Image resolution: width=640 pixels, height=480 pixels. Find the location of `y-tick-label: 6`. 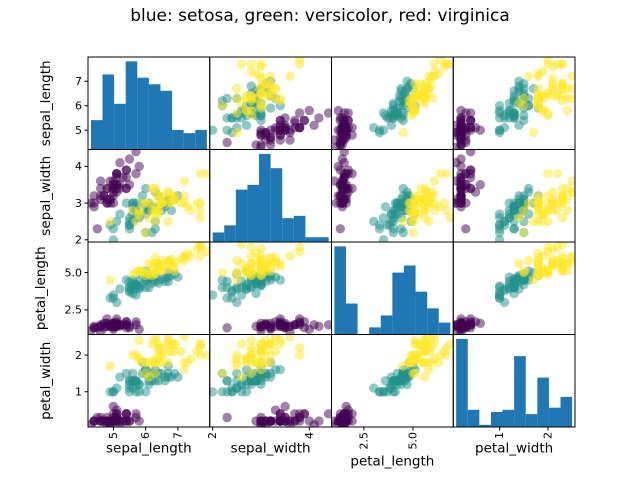

y-tick-label: 6 is located at coordinates (78, 105).